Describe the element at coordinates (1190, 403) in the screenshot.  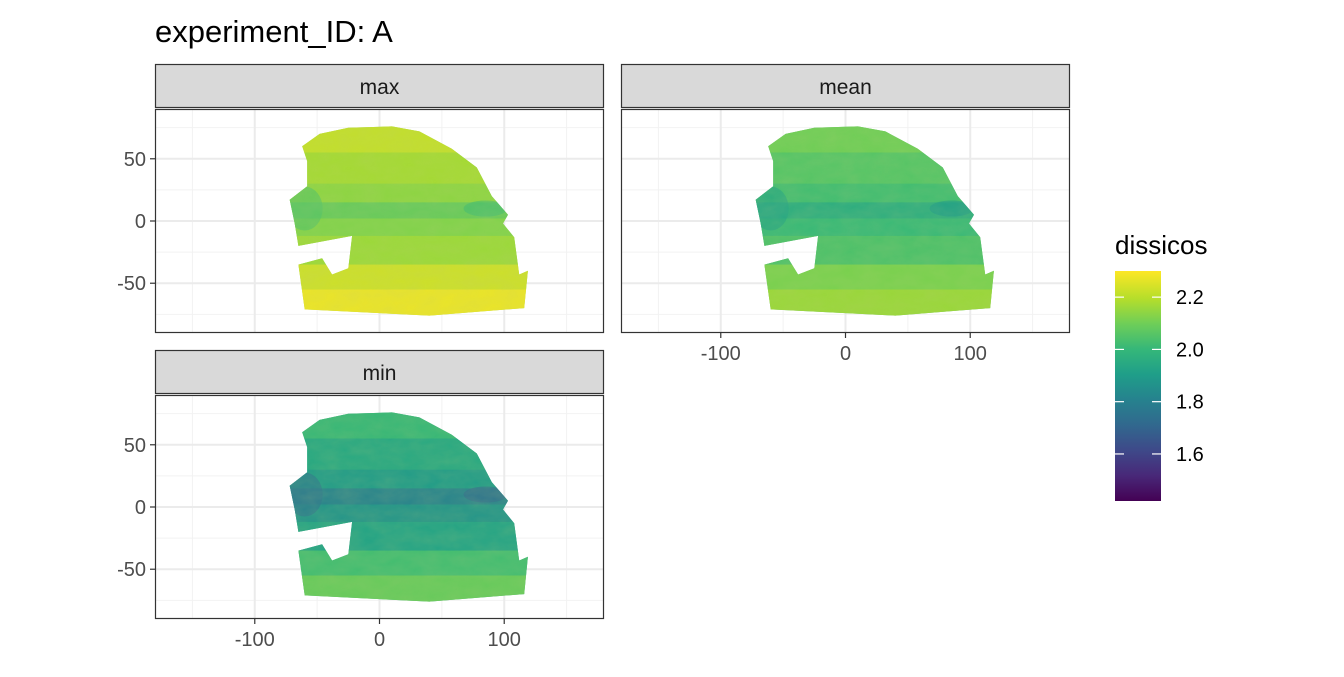
I see `legend-tick-label: 1.8` at that location.